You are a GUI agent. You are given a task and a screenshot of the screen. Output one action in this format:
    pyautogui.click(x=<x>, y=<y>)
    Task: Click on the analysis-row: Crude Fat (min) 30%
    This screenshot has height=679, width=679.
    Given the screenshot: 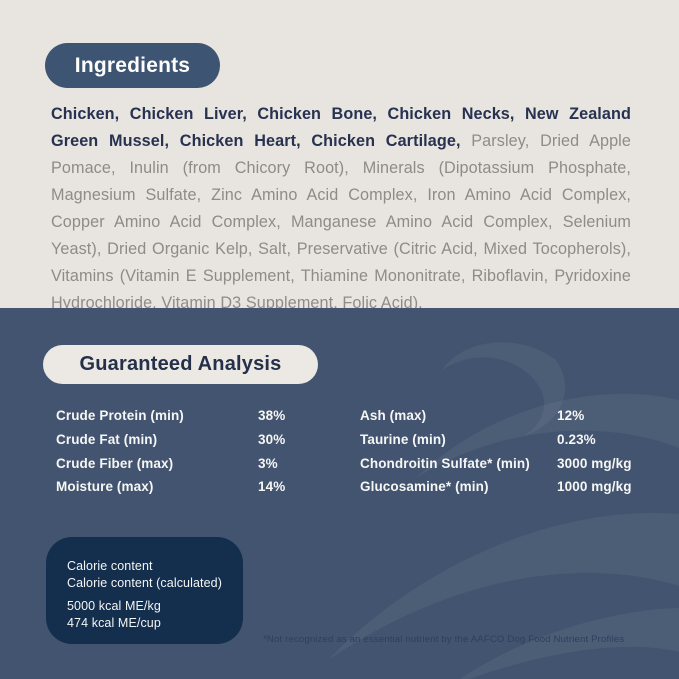 What is the action you would take?
    pyautogui.click(x=206, y=440)
    